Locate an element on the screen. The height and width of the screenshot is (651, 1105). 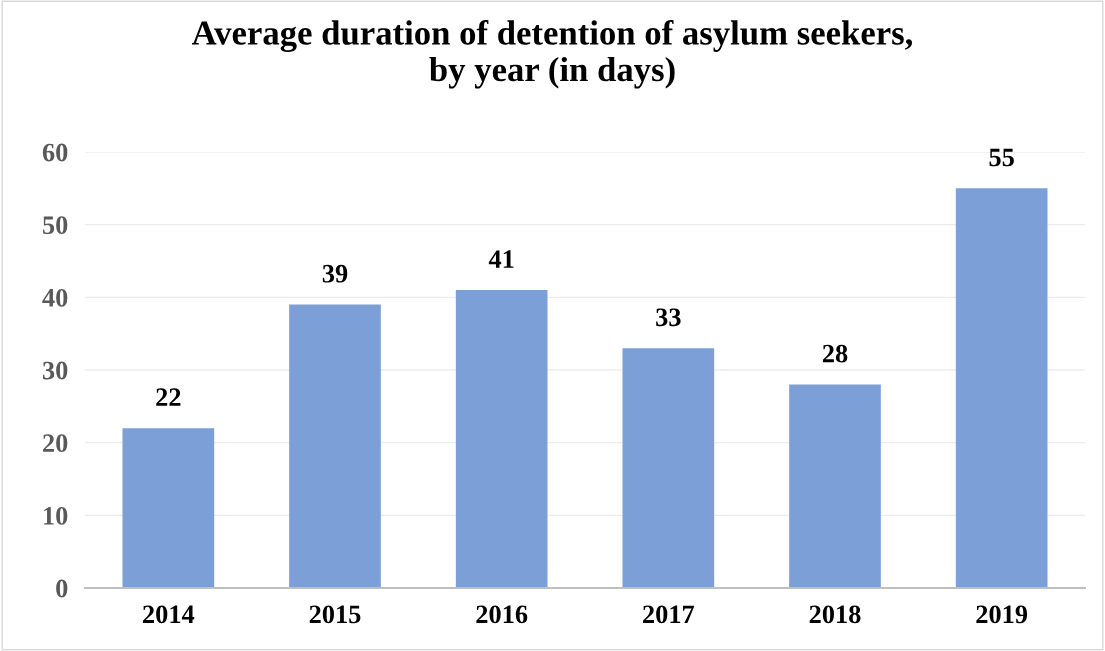
y-tick-label: 60 is located at coordinates (55, 152).